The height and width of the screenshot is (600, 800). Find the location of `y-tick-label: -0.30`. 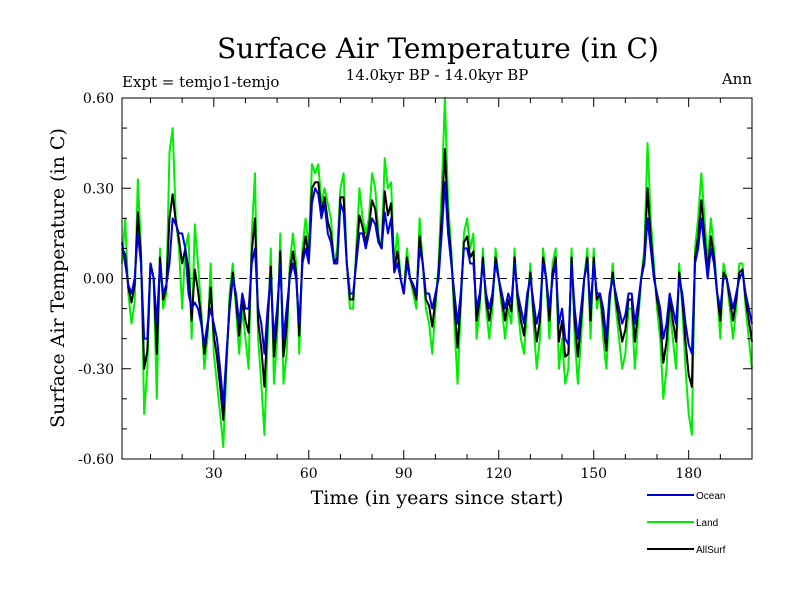

y-tick-label: -0.30 is located at coordinates (96, 370).